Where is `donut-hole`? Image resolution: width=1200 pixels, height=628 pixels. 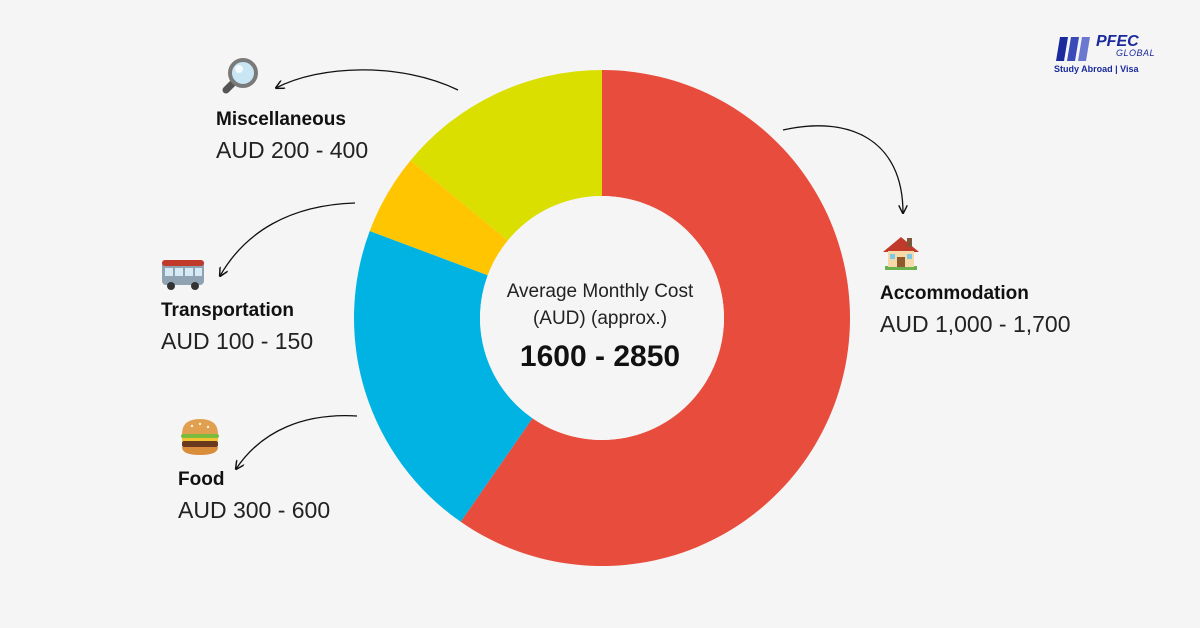 donut-hole is located at coordinates (602, 318).